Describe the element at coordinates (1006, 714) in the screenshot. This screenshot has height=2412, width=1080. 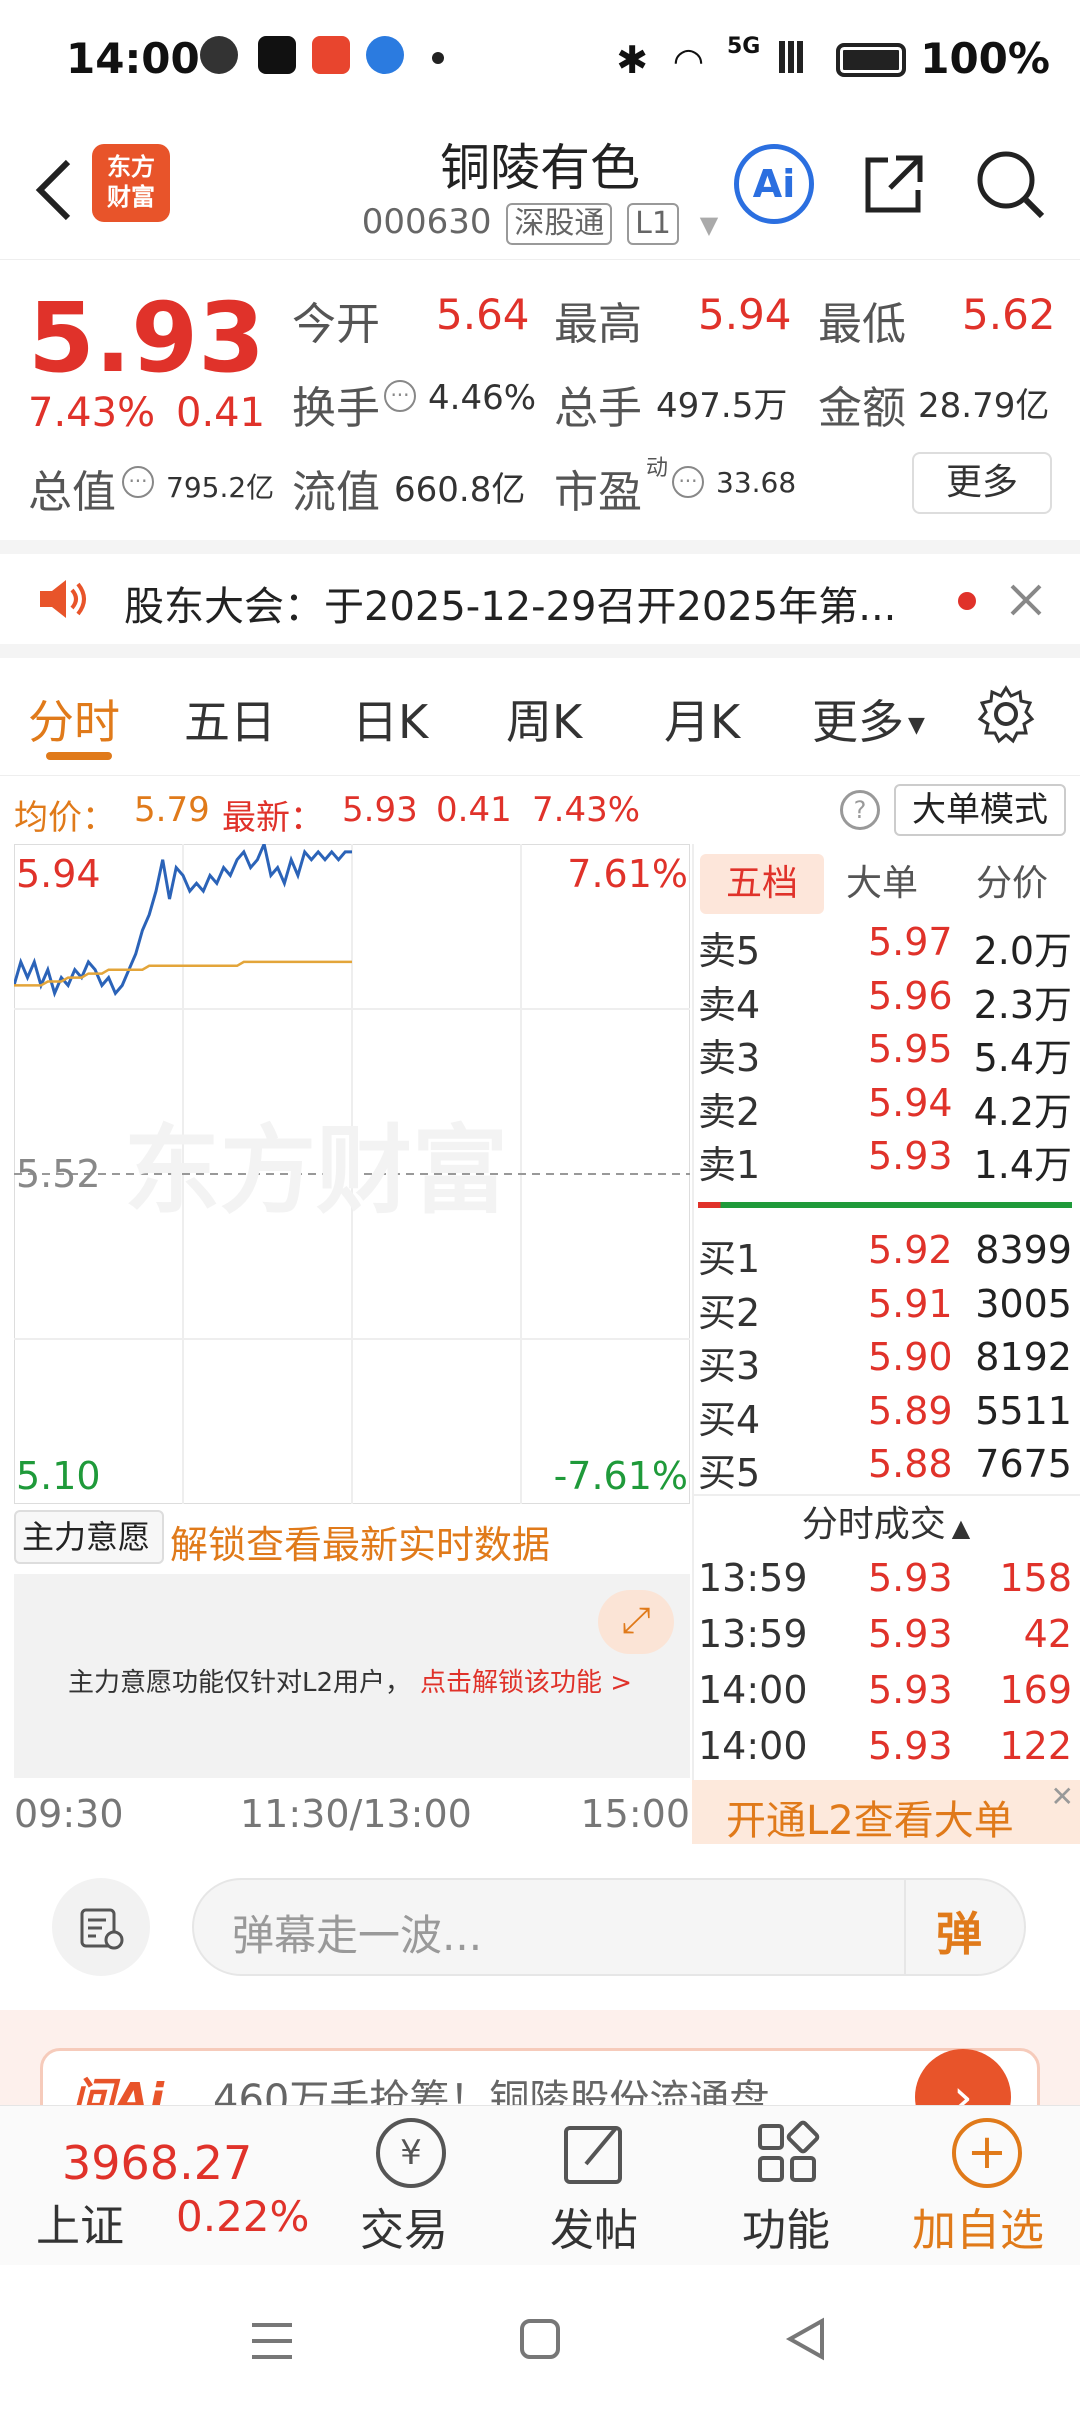
I see `settings-icon` at that location.